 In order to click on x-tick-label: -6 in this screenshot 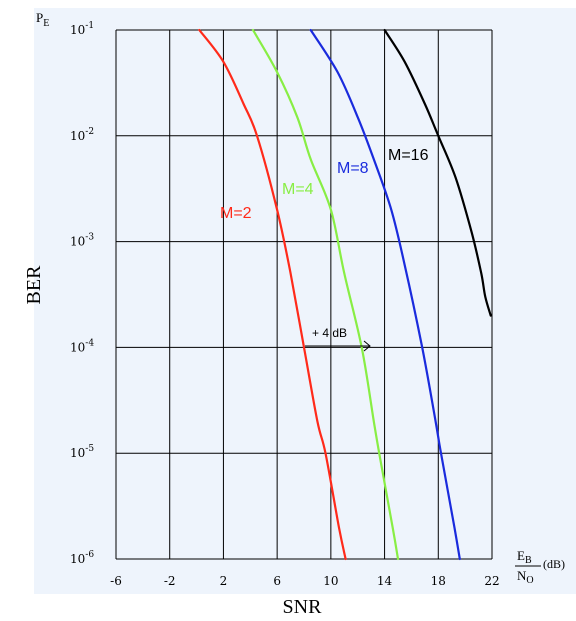, I will do `click(116, 581)`.